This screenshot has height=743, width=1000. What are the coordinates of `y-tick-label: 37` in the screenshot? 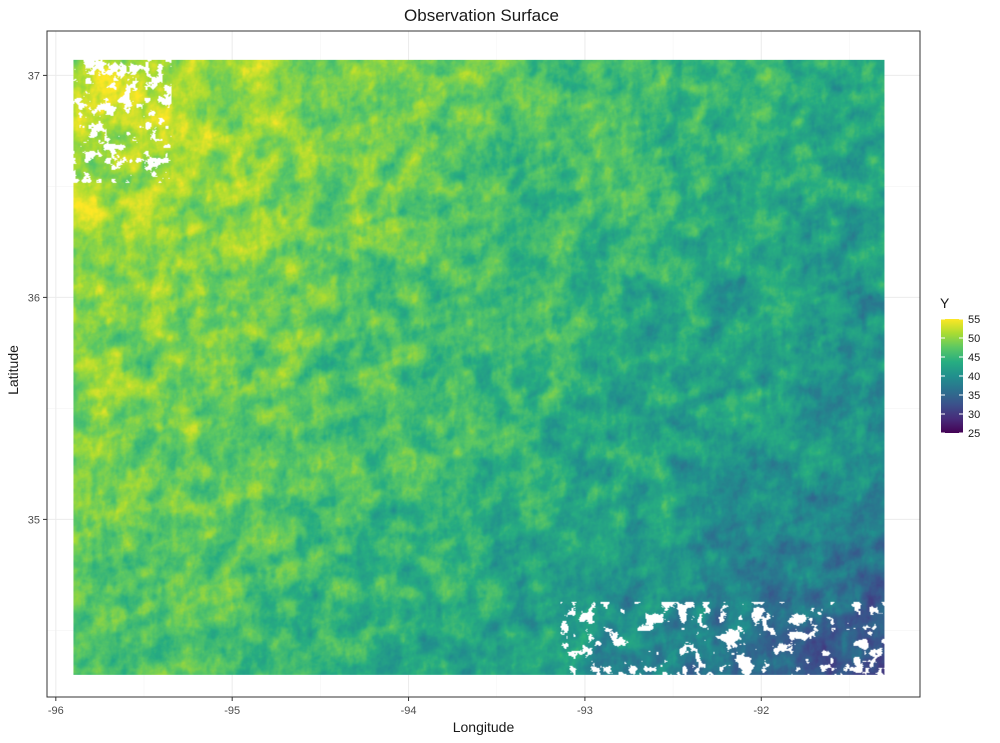 It's located at (34, 76).